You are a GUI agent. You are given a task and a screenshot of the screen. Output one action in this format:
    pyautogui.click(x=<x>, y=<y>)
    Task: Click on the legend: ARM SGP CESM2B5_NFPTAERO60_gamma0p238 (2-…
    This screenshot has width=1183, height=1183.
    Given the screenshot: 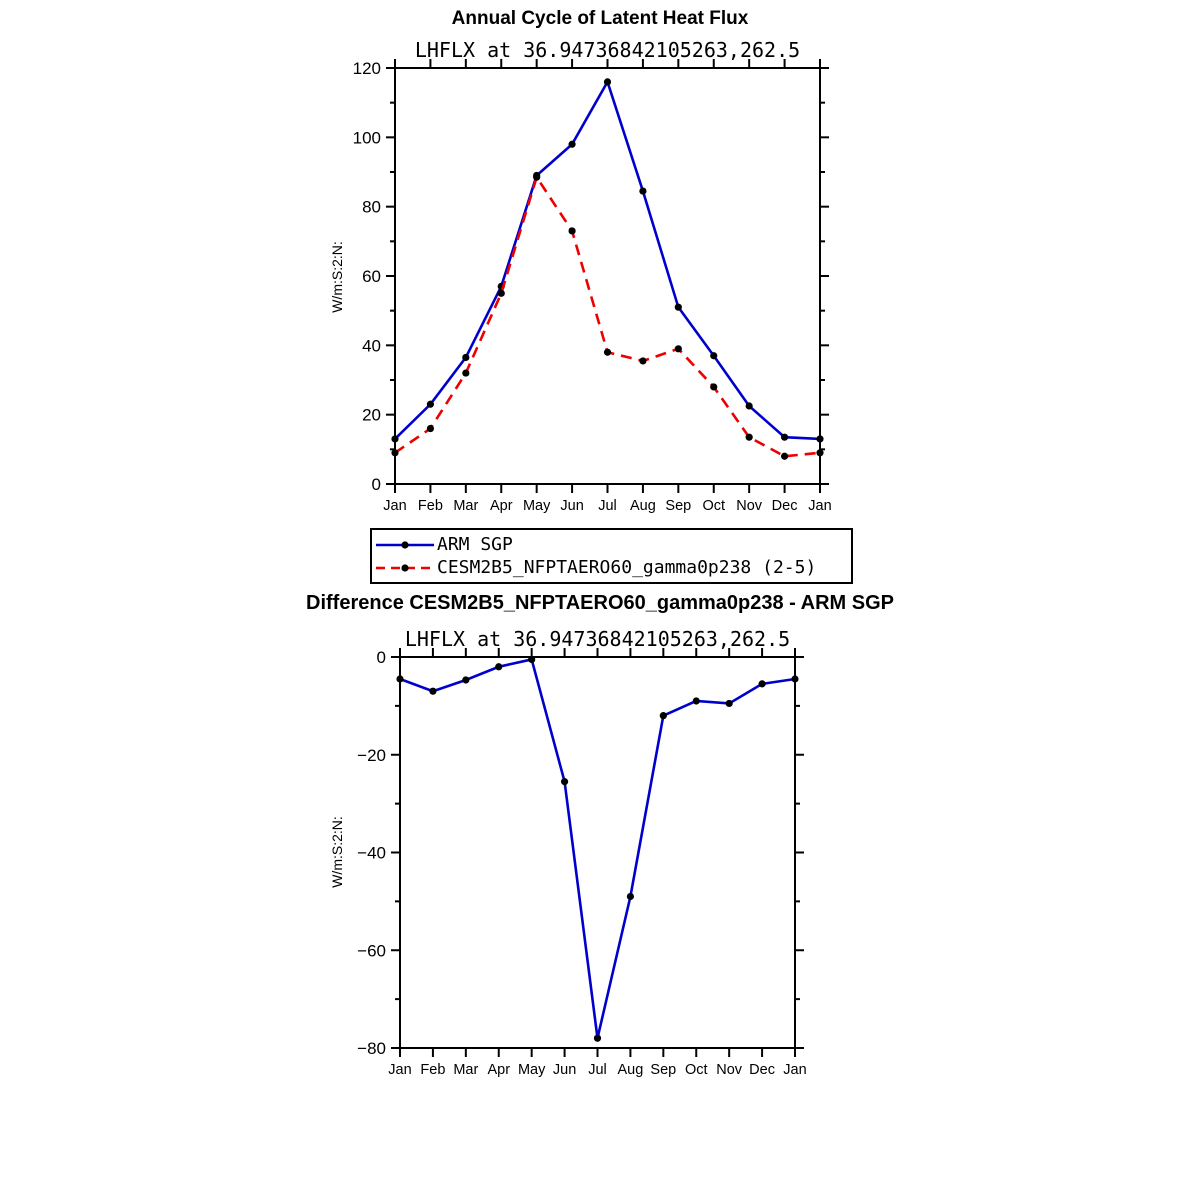 What is the action you would take?
    pyautogui.click(x=611, y=556)
    